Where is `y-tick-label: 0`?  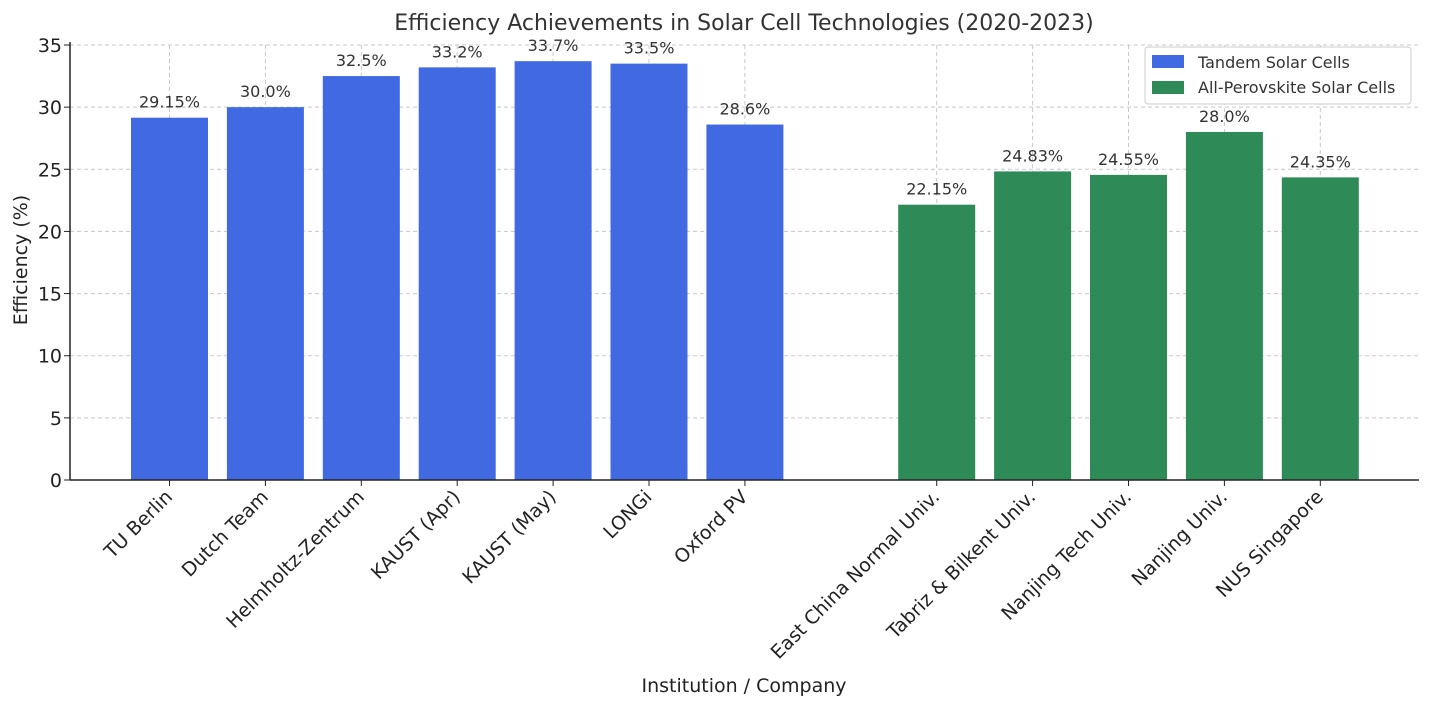
y-tick-label: 0 is located at coordinates (56, 481).